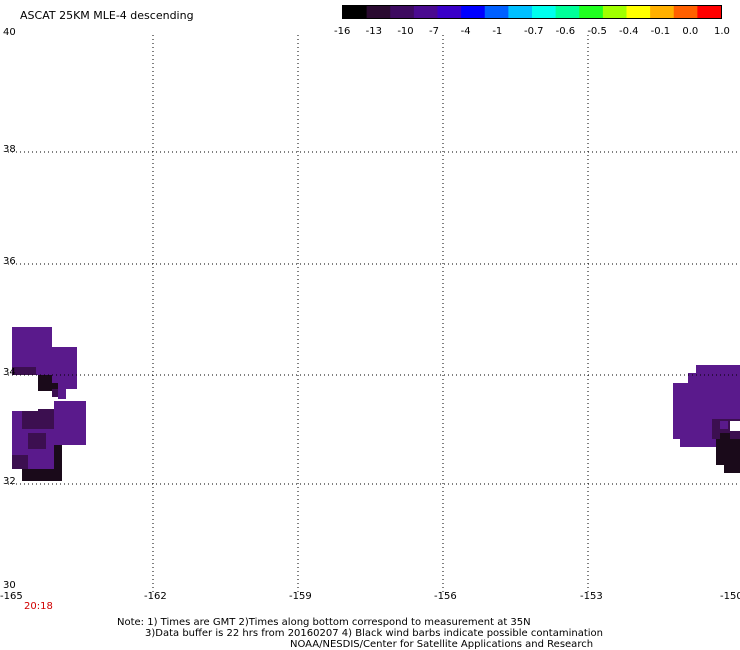  I want to click on latitude-label: 38, so click(9, 149).